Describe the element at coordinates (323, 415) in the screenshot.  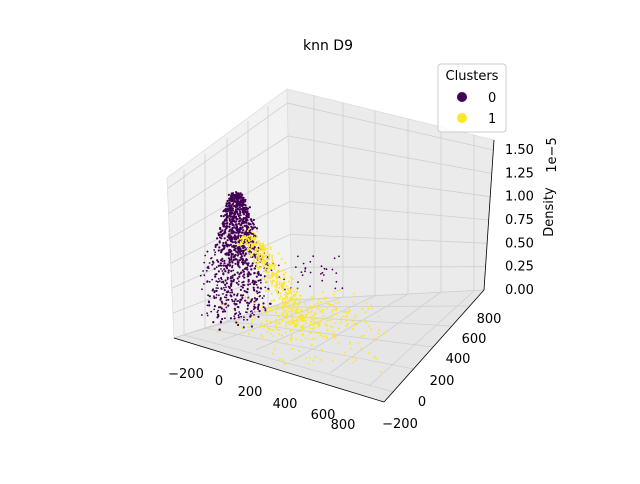
I see `x-tick-label: 600` at that location.